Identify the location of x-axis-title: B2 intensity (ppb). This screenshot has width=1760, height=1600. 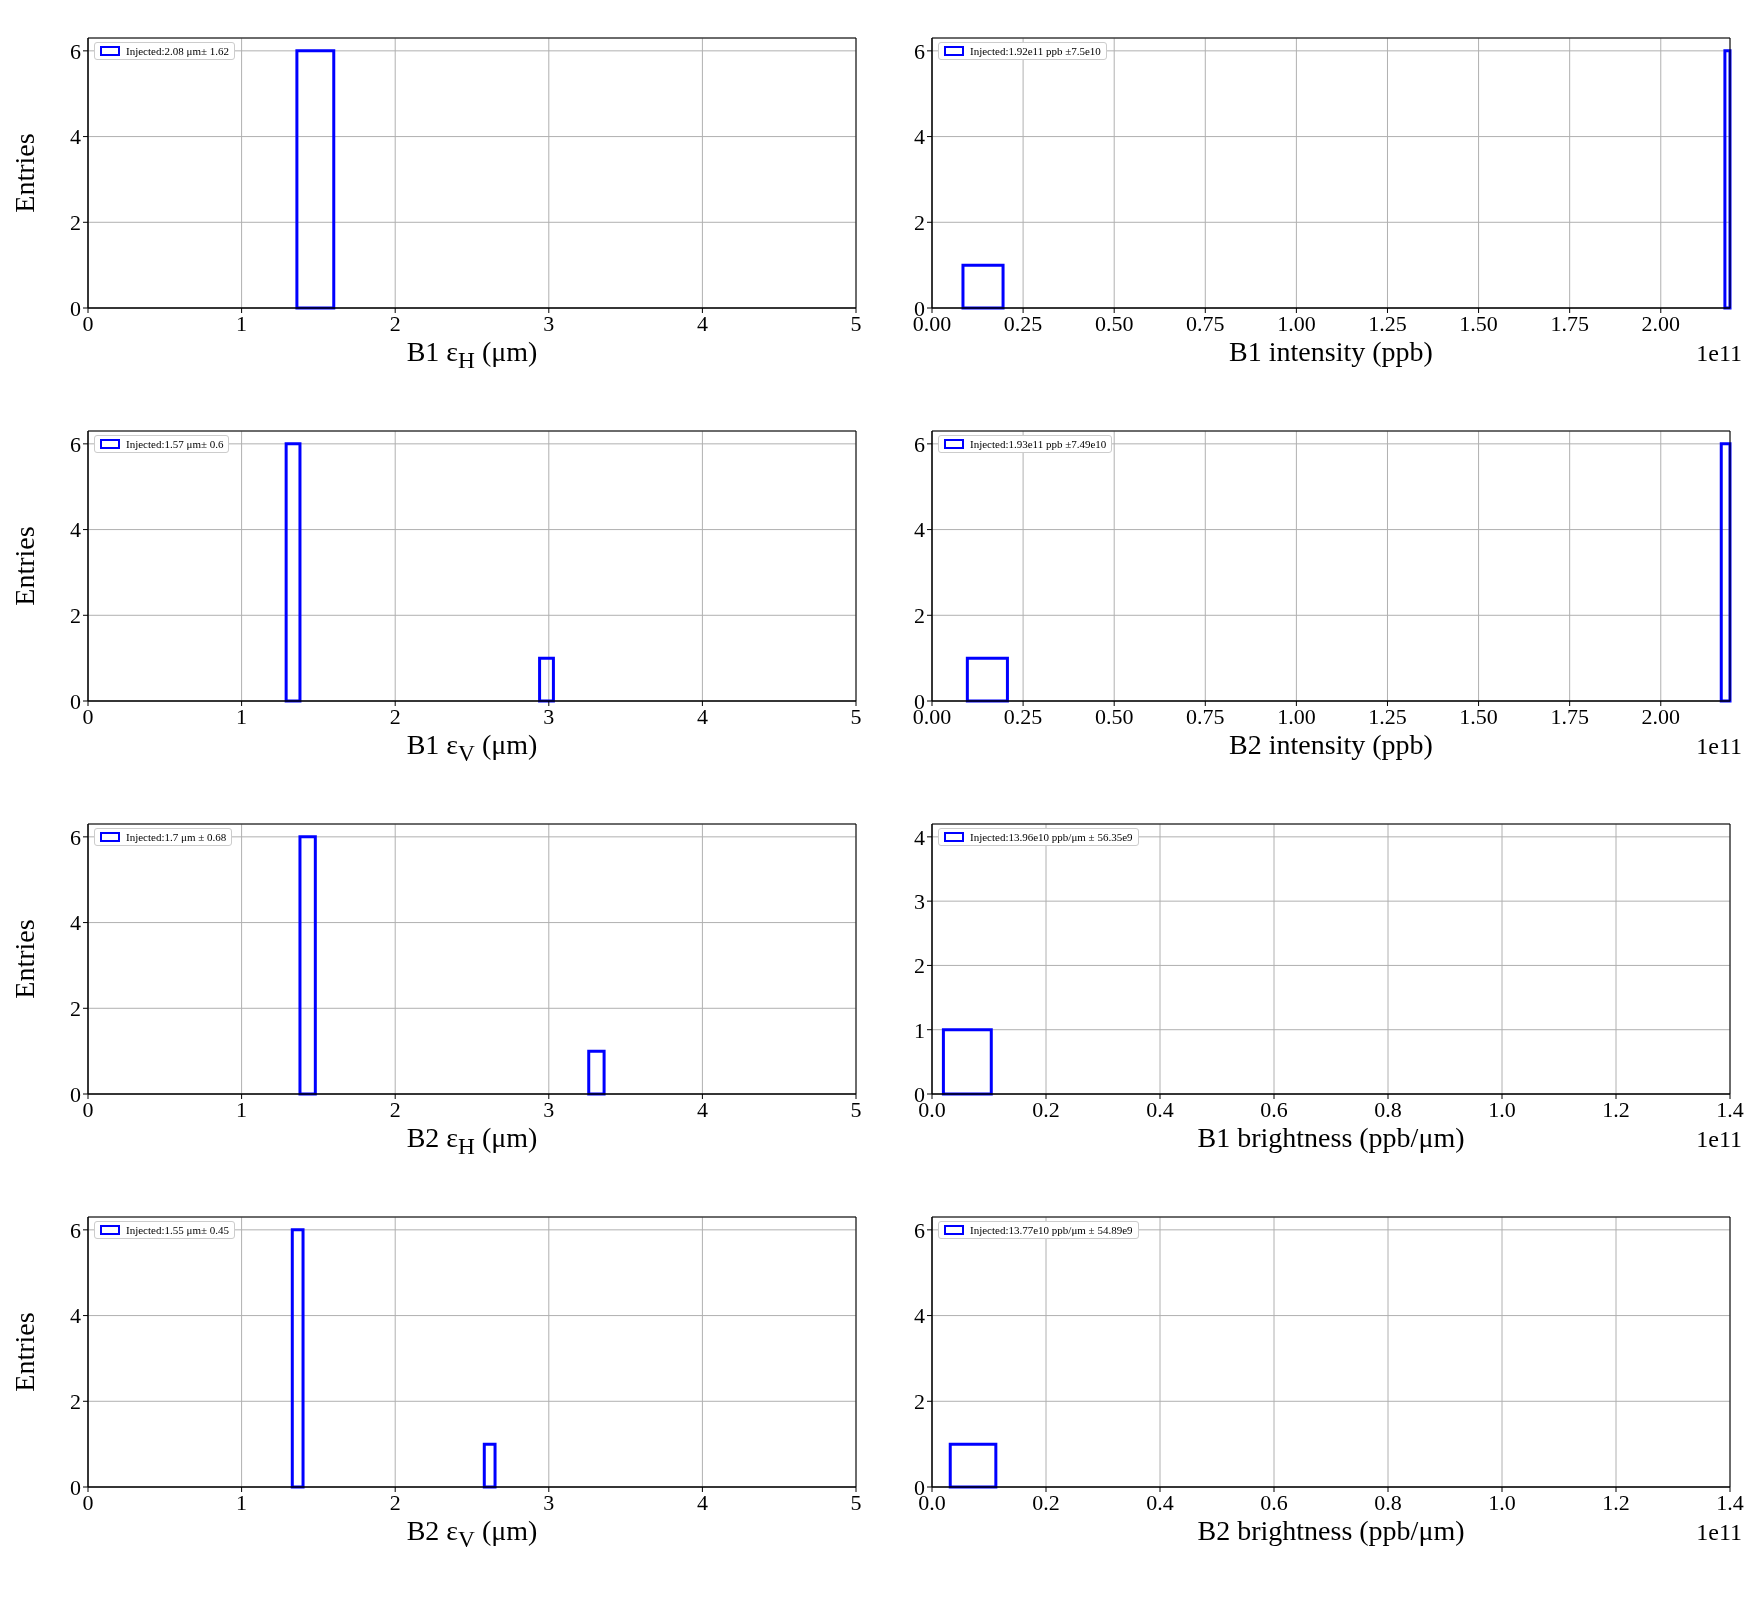
(1331, 744).